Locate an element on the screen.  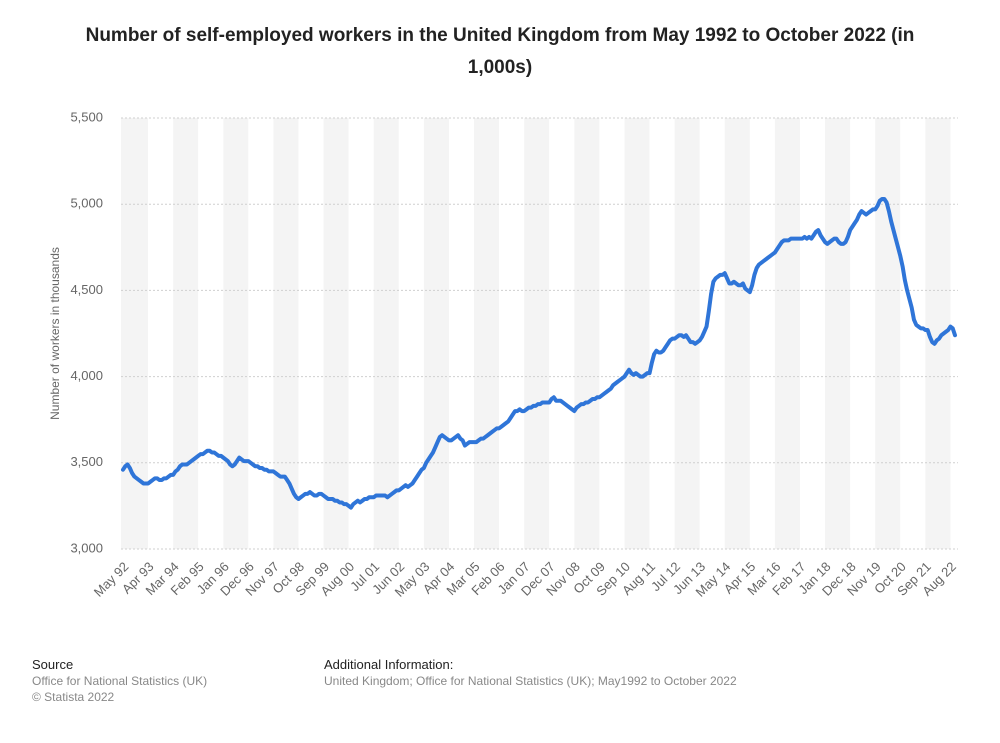
source-line: Office for National Statistics (UK) is located at coordinates (120, 681).